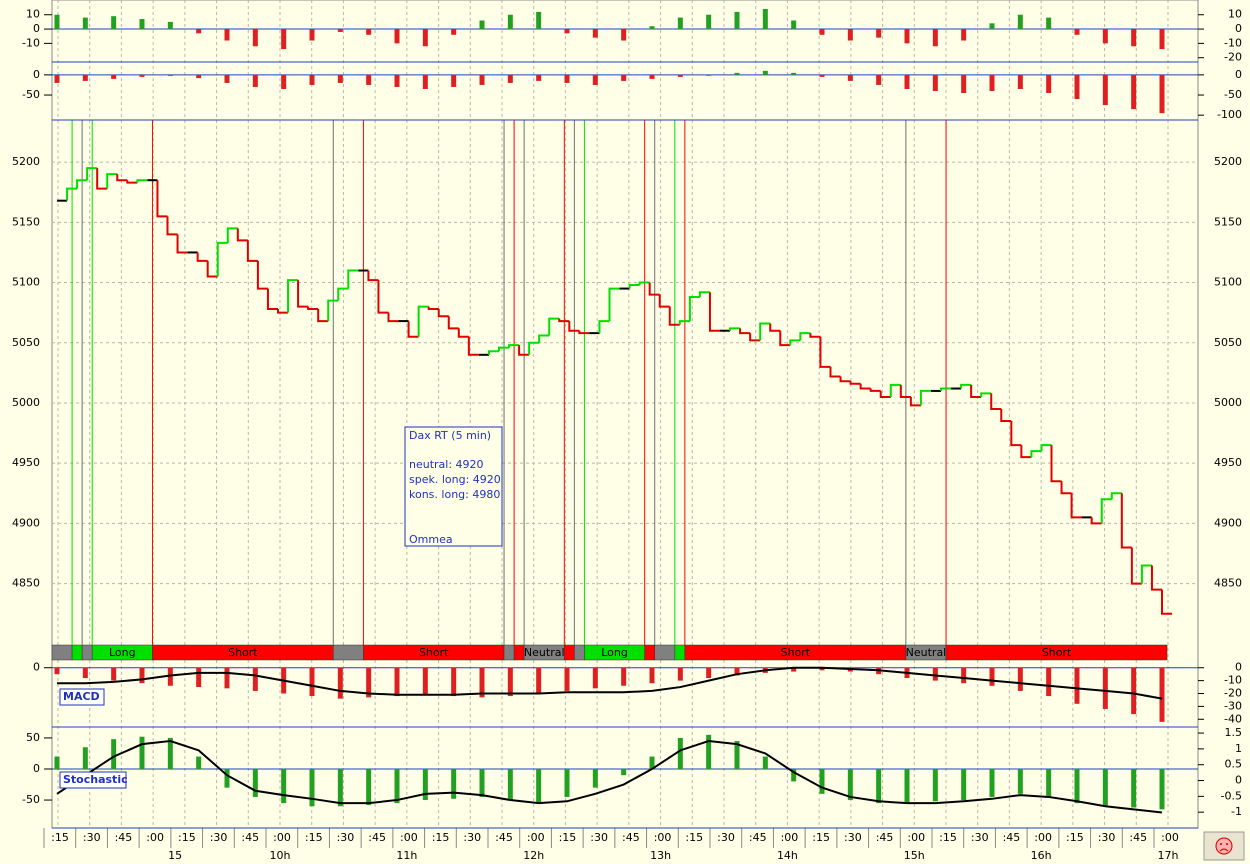  Describe the element at coordinates (26, 161) in the screenshot. I see `y-tick-label: 5200` at that location.